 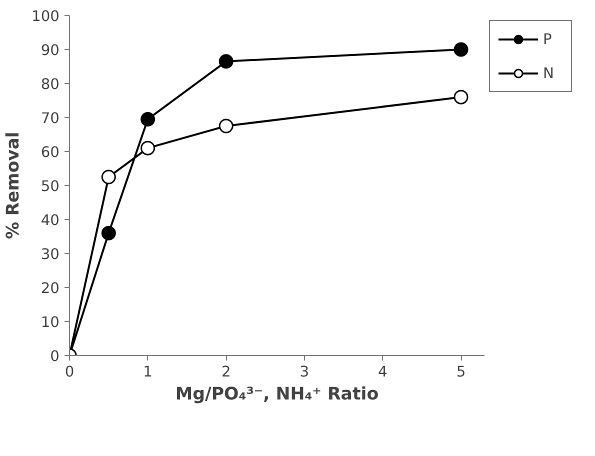 What do you see at coordinates (50, 254) in the screenshot?
I see `y-tick-label: 30` at bounding box center [50, 254].